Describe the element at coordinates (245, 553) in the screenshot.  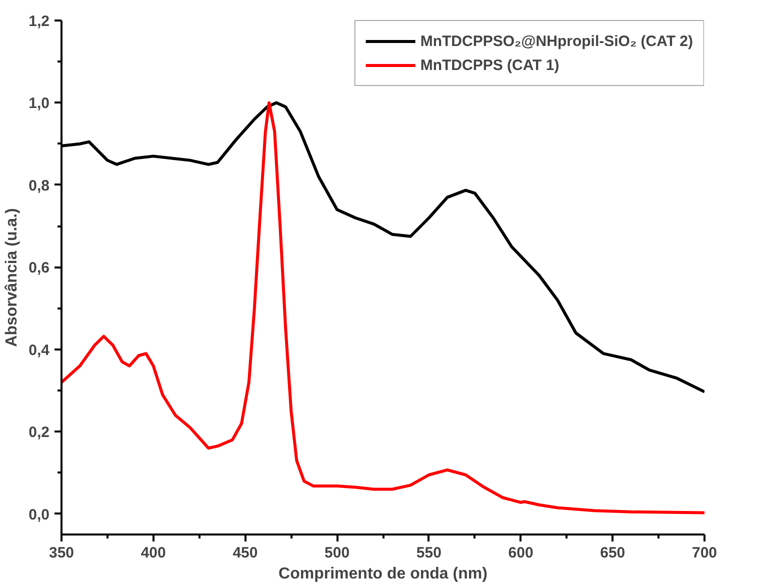
I see `x-tick-label: 450` at that location.